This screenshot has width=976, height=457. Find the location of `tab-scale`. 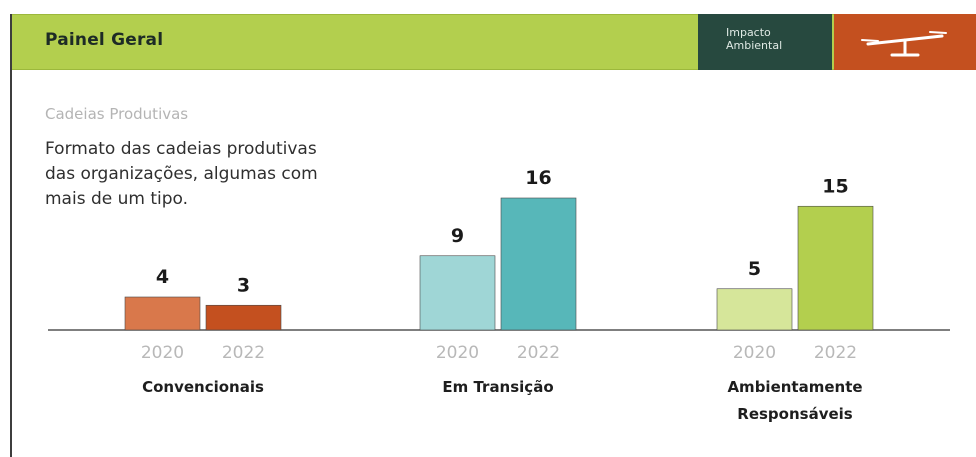

tab-scale is located at coordinates (905, 42).